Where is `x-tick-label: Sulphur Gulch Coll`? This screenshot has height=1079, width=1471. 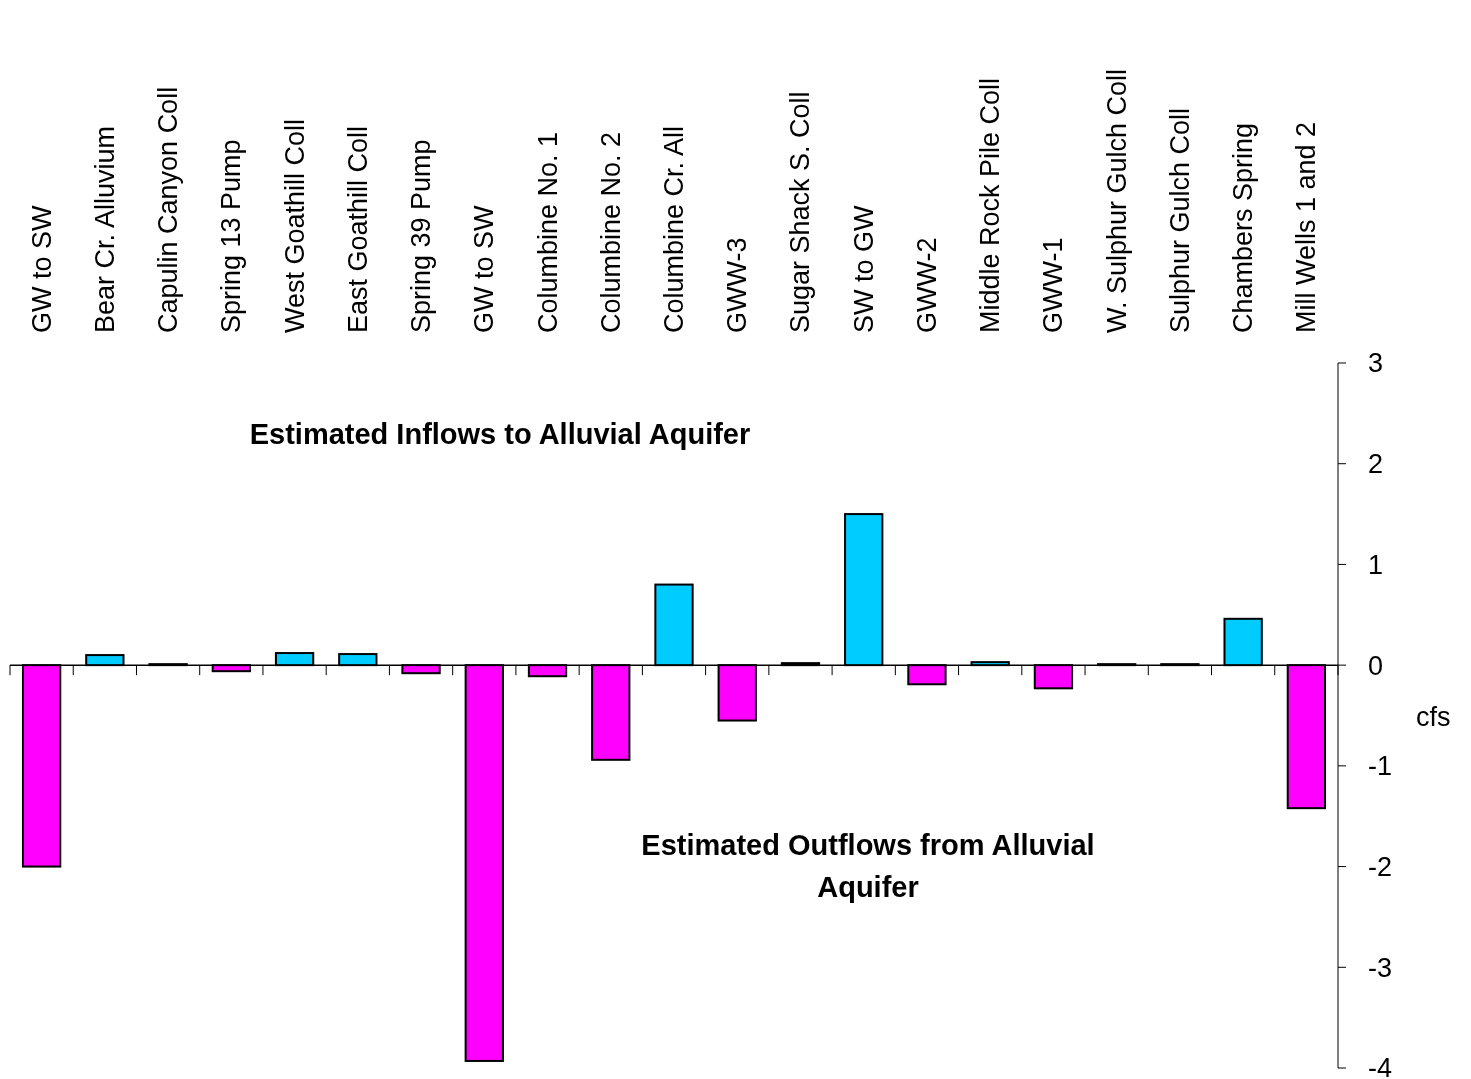 x-tick-label: Sulphur Gulch Coll is located at coordinates (1179, 220).